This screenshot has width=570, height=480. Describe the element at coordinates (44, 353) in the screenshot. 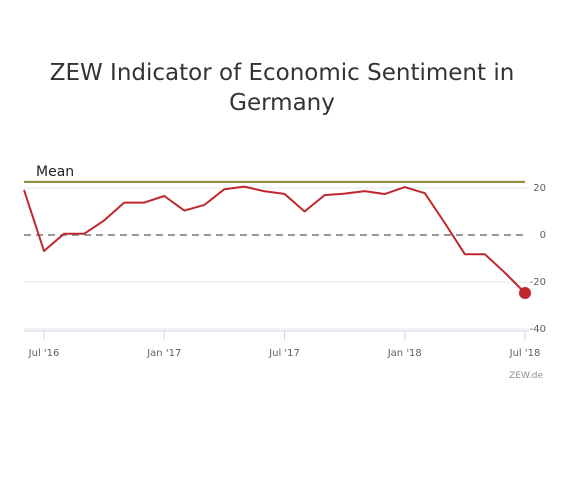

I see `x-tick-label: Jul '16` at that location.